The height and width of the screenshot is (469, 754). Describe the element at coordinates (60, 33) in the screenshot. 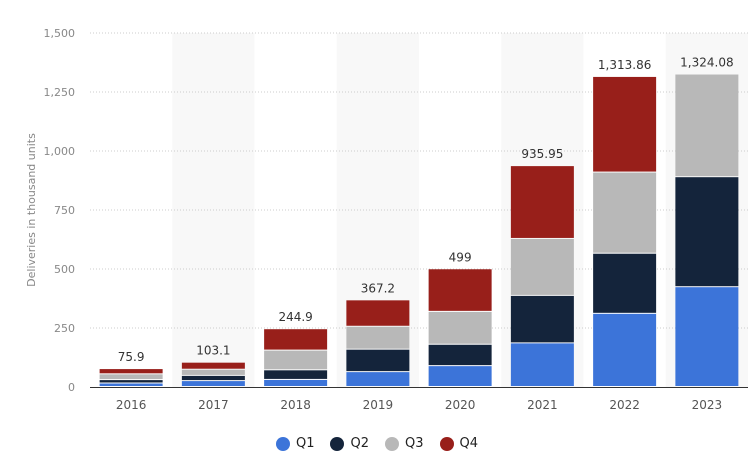

I see `y-tick-label: 1,500` at that location.